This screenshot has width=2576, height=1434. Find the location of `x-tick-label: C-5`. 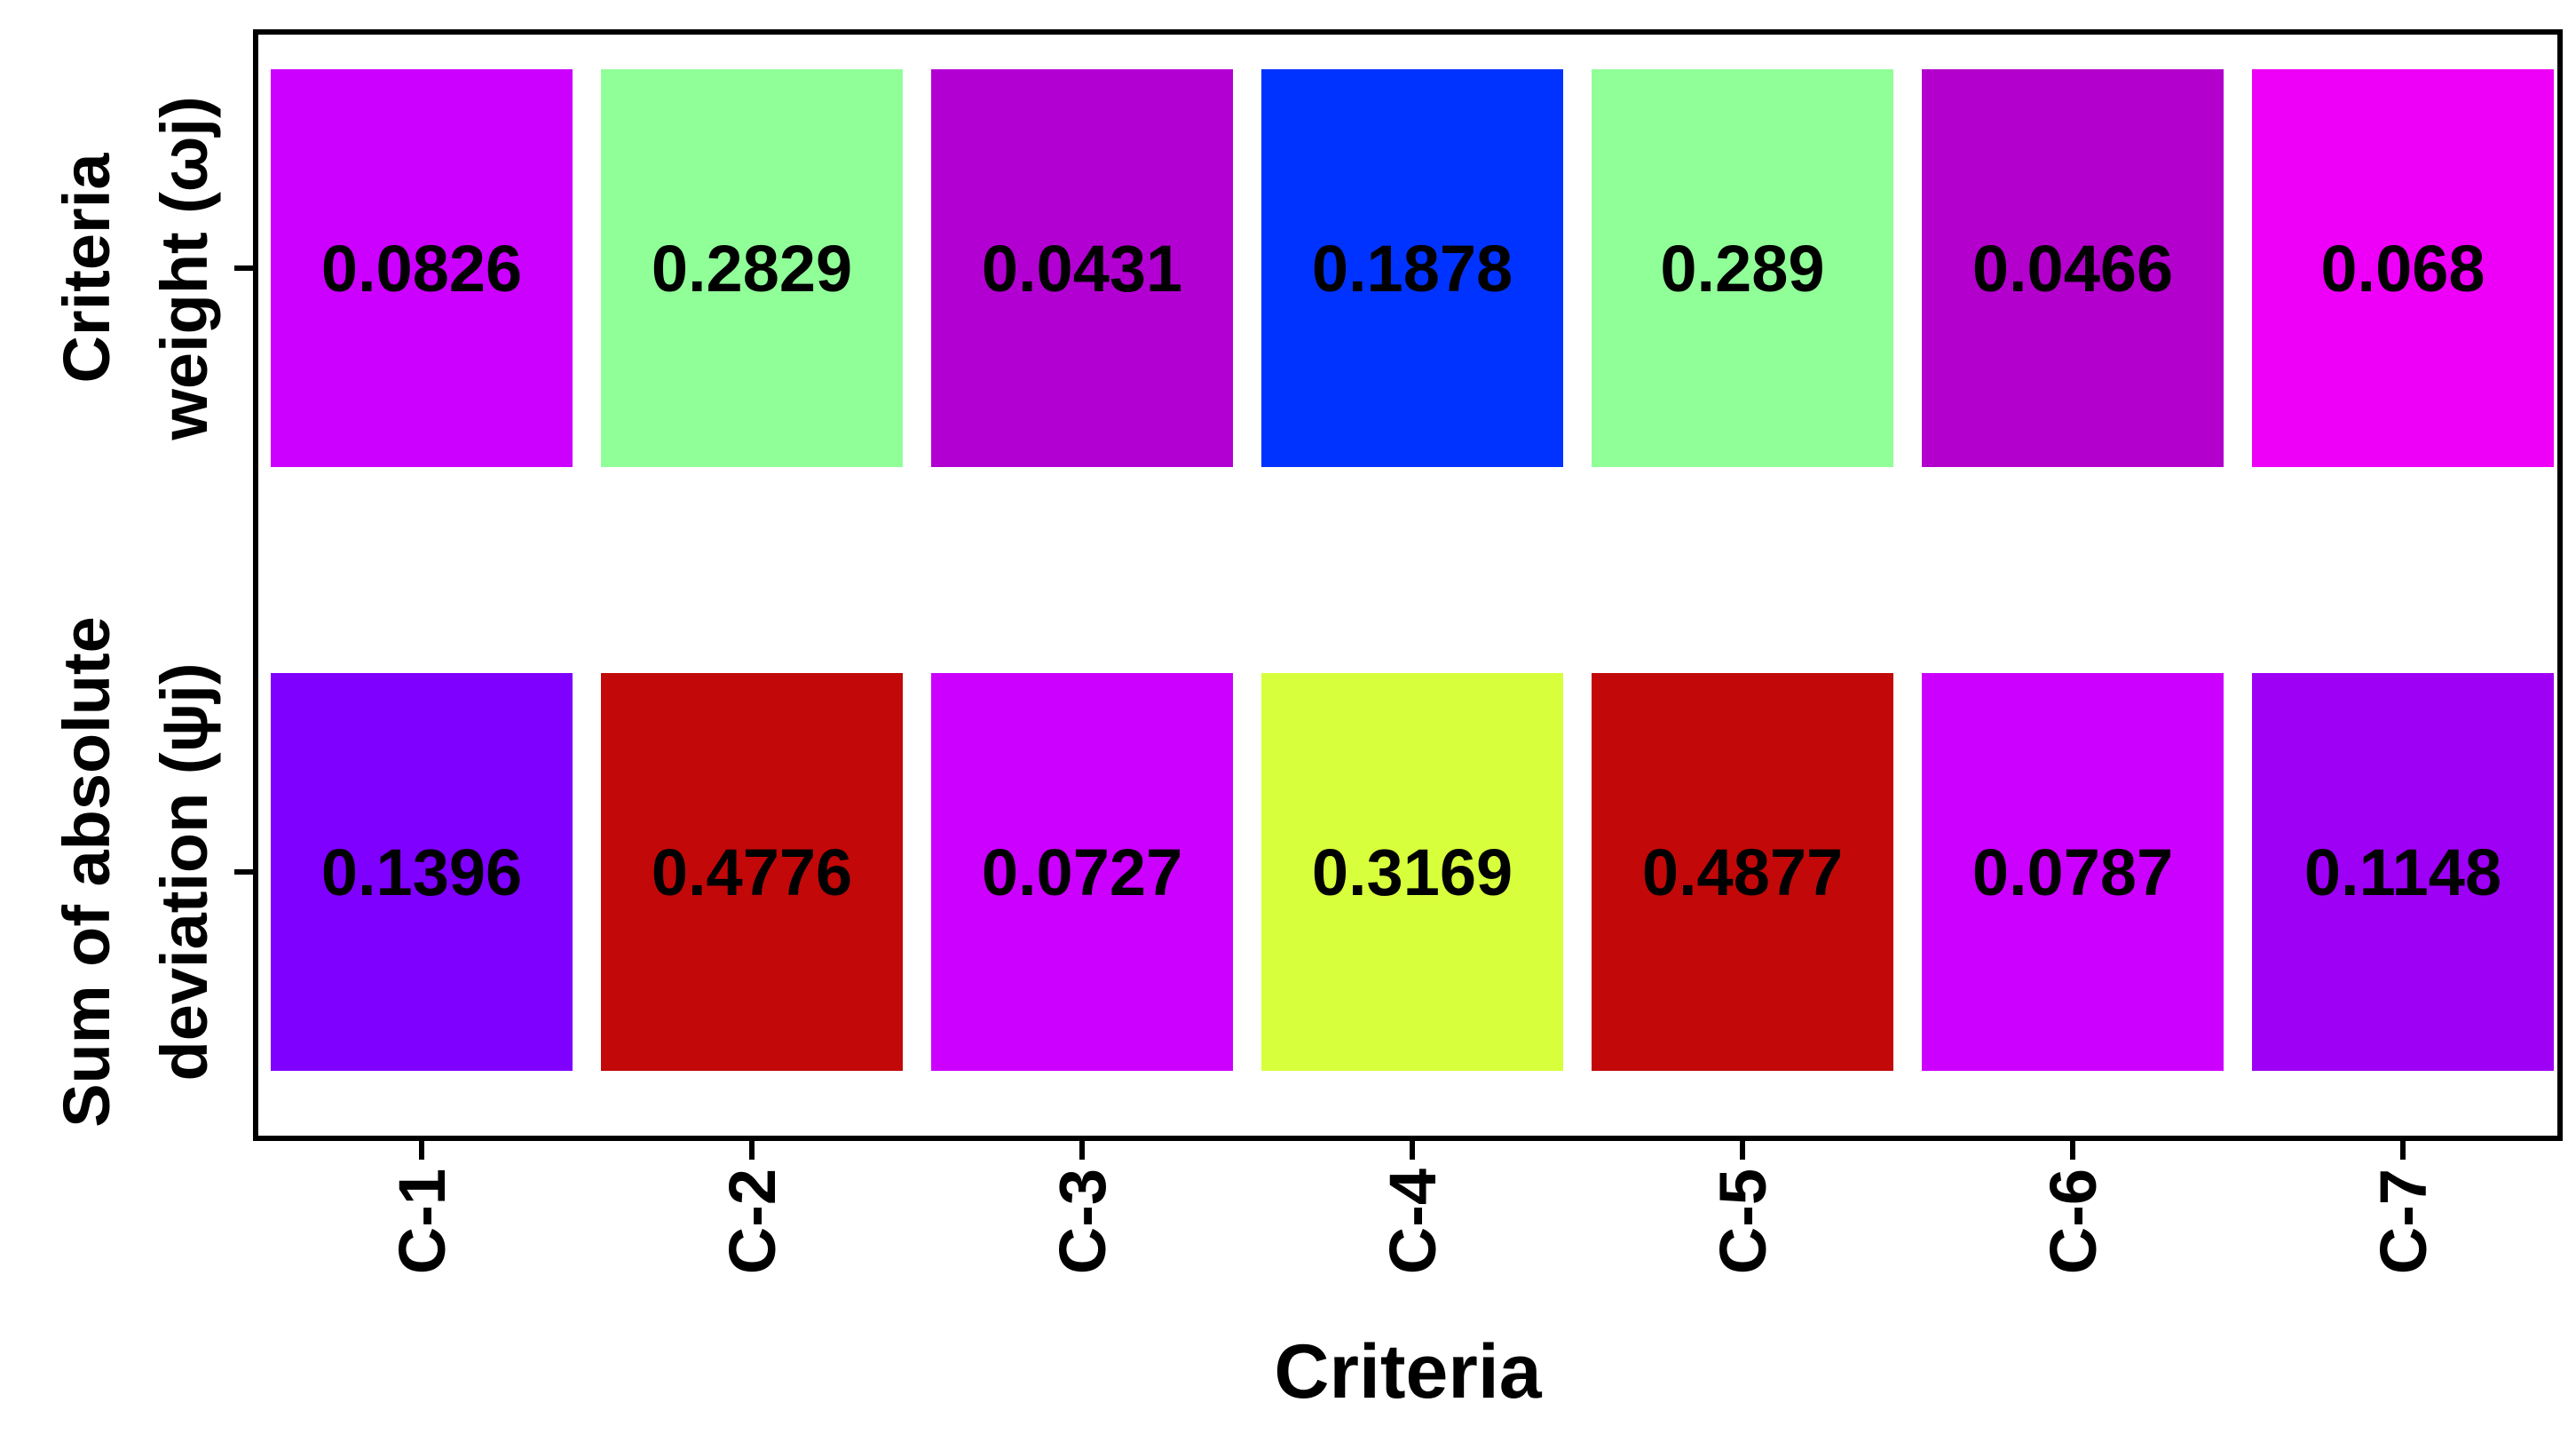

x-tick-label: C-5 is located at coordinates (1743, 1221).